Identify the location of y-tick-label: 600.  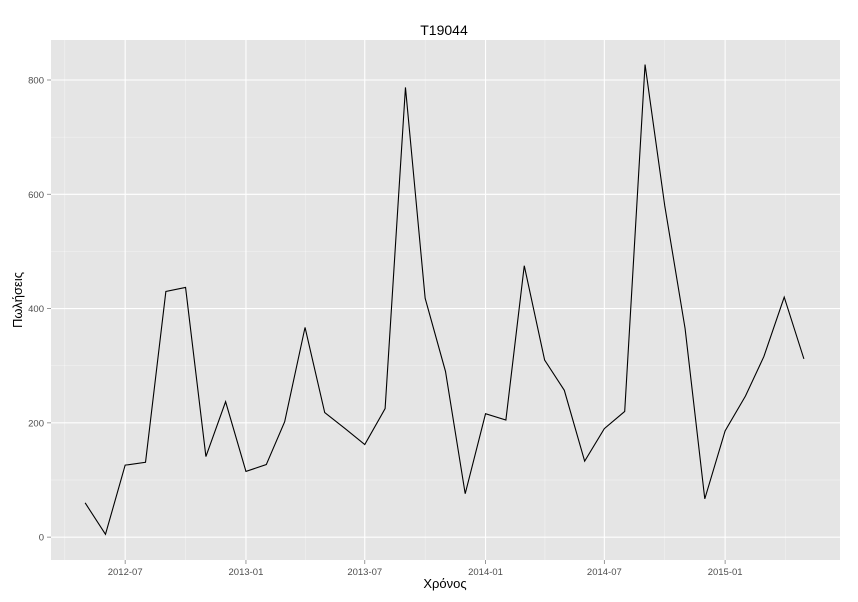
(36, 195).